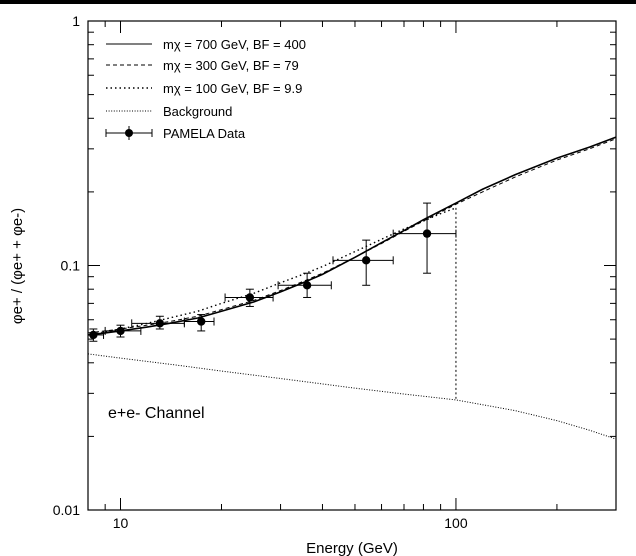  I want to click on legend-label-dotted: mχ = 100 GeV, BF = 9.9, so click(232, 88).